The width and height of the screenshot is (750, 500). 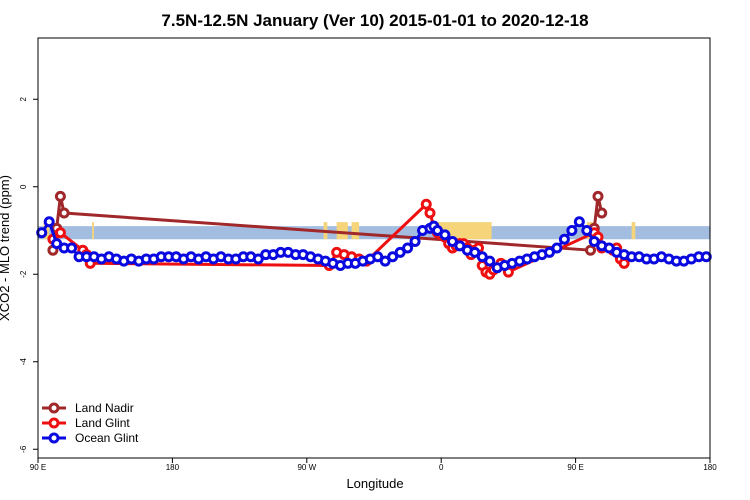 I want to click on x-axis: 90 E 180 90 W 0 90 E 180, so click(x=373, y=465).